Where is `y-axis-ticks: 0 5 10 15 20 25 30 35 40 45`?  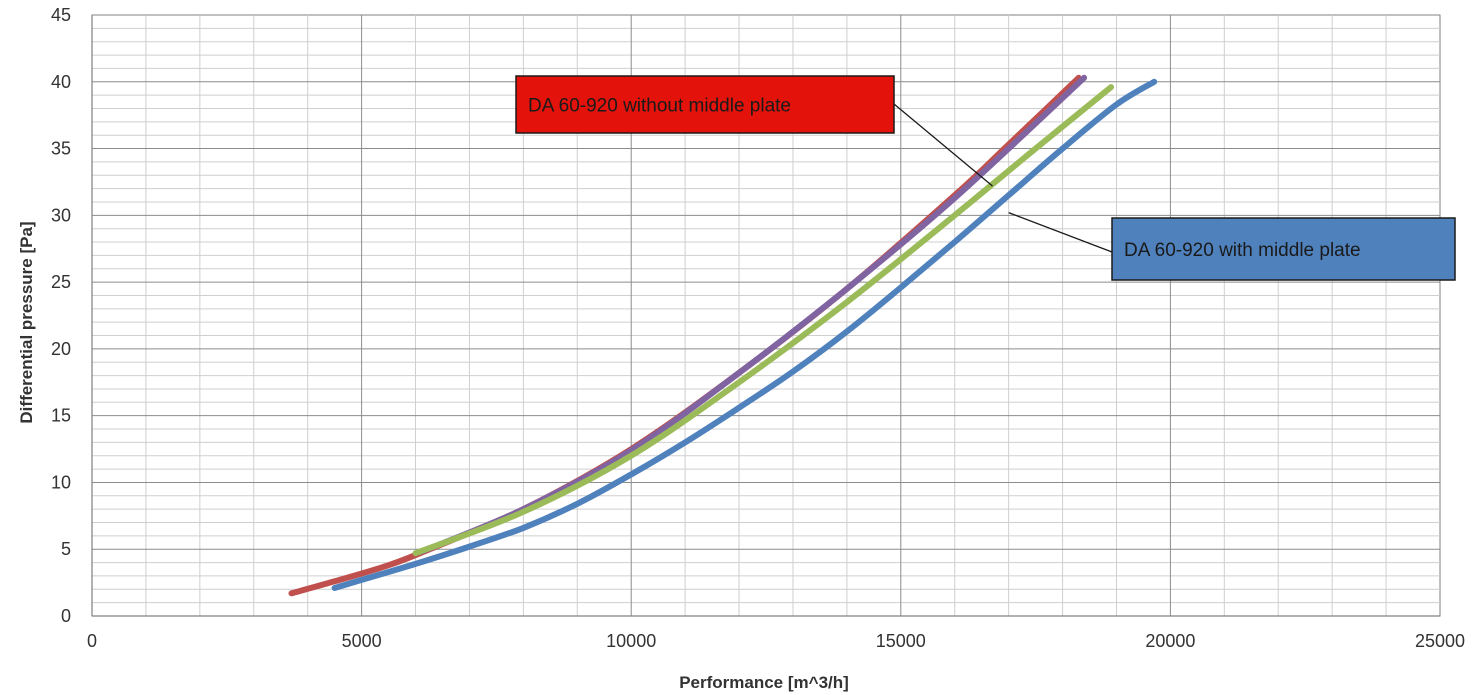
y-axis-ticks: 0 5 10 15 20 25 30 35 40 45 is located at coordinates (61, 315).